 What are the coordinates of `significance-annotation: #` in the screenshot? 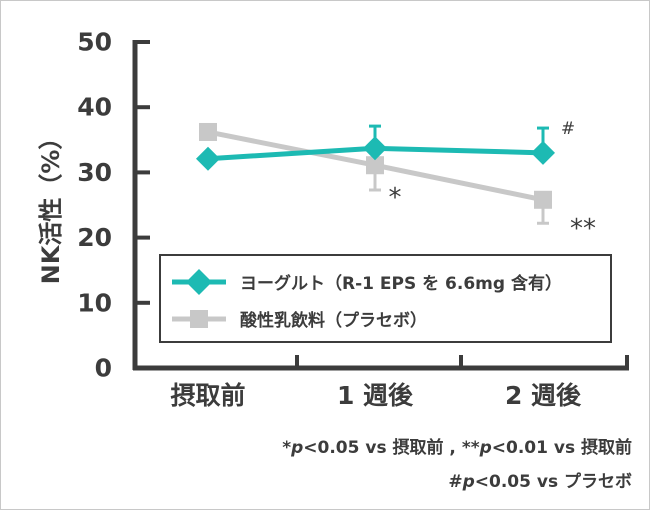 It's located at (568, 129).